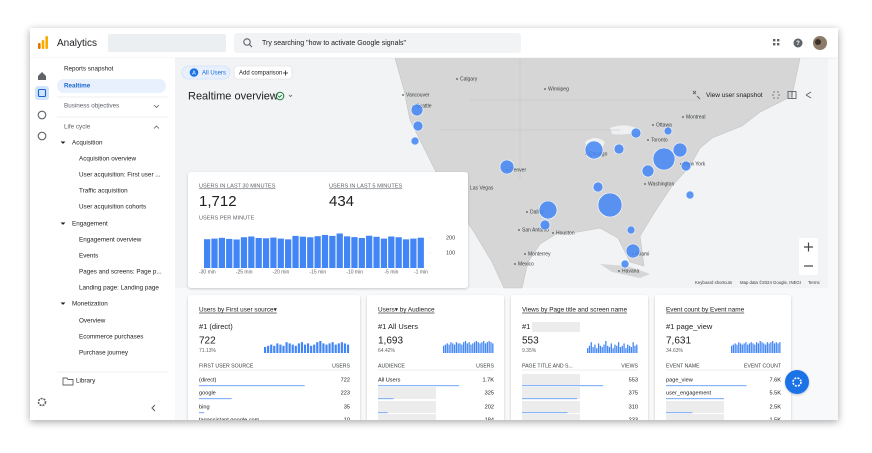 The image size is (872, 453). Describe the element at coordinates (713, 282) in the screenshot. I see `map-footer: Keyboard shortcuts` at that location.